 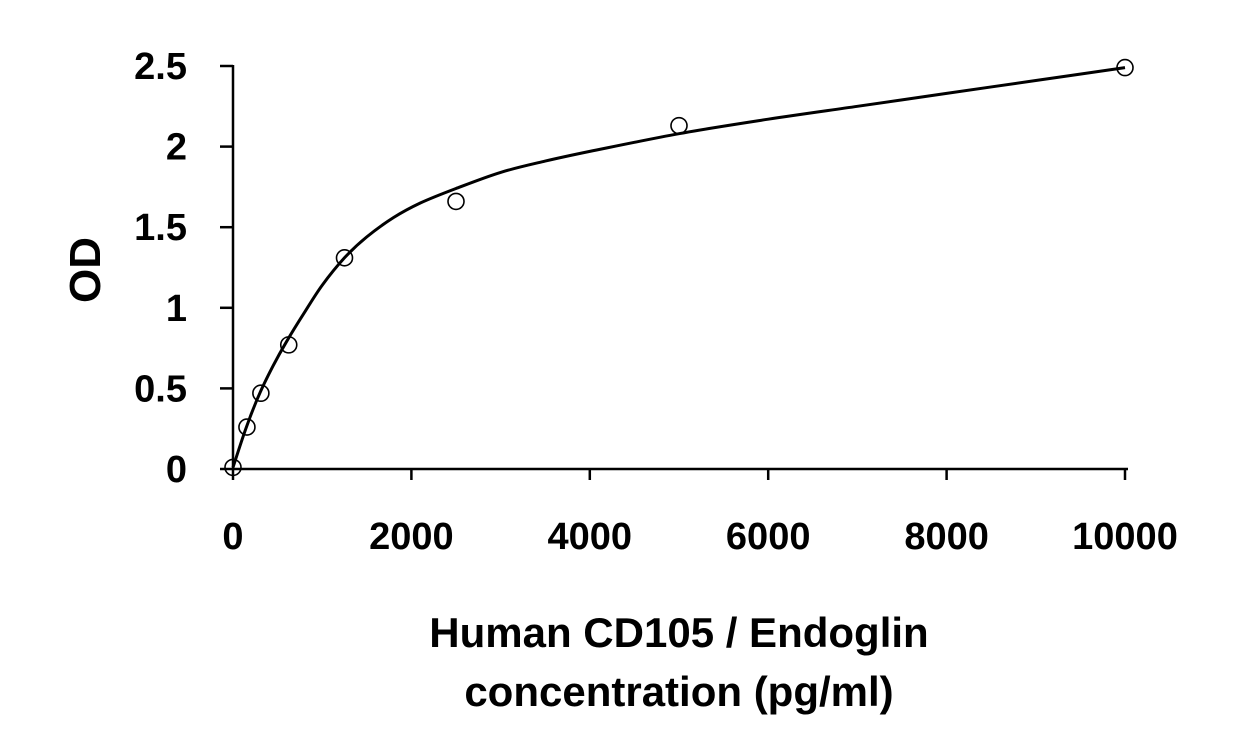 I want to click on x-tick-label: 0, so click(x=232, y=537).